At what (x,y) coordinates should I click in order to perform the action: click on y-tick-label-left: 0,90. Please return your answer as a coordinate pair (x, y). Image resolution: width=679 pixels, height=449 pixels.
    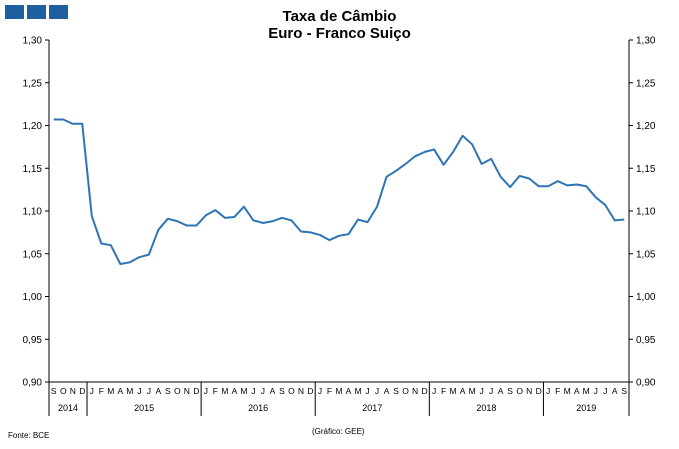
    Looking at the image, I should click on (33, 383).